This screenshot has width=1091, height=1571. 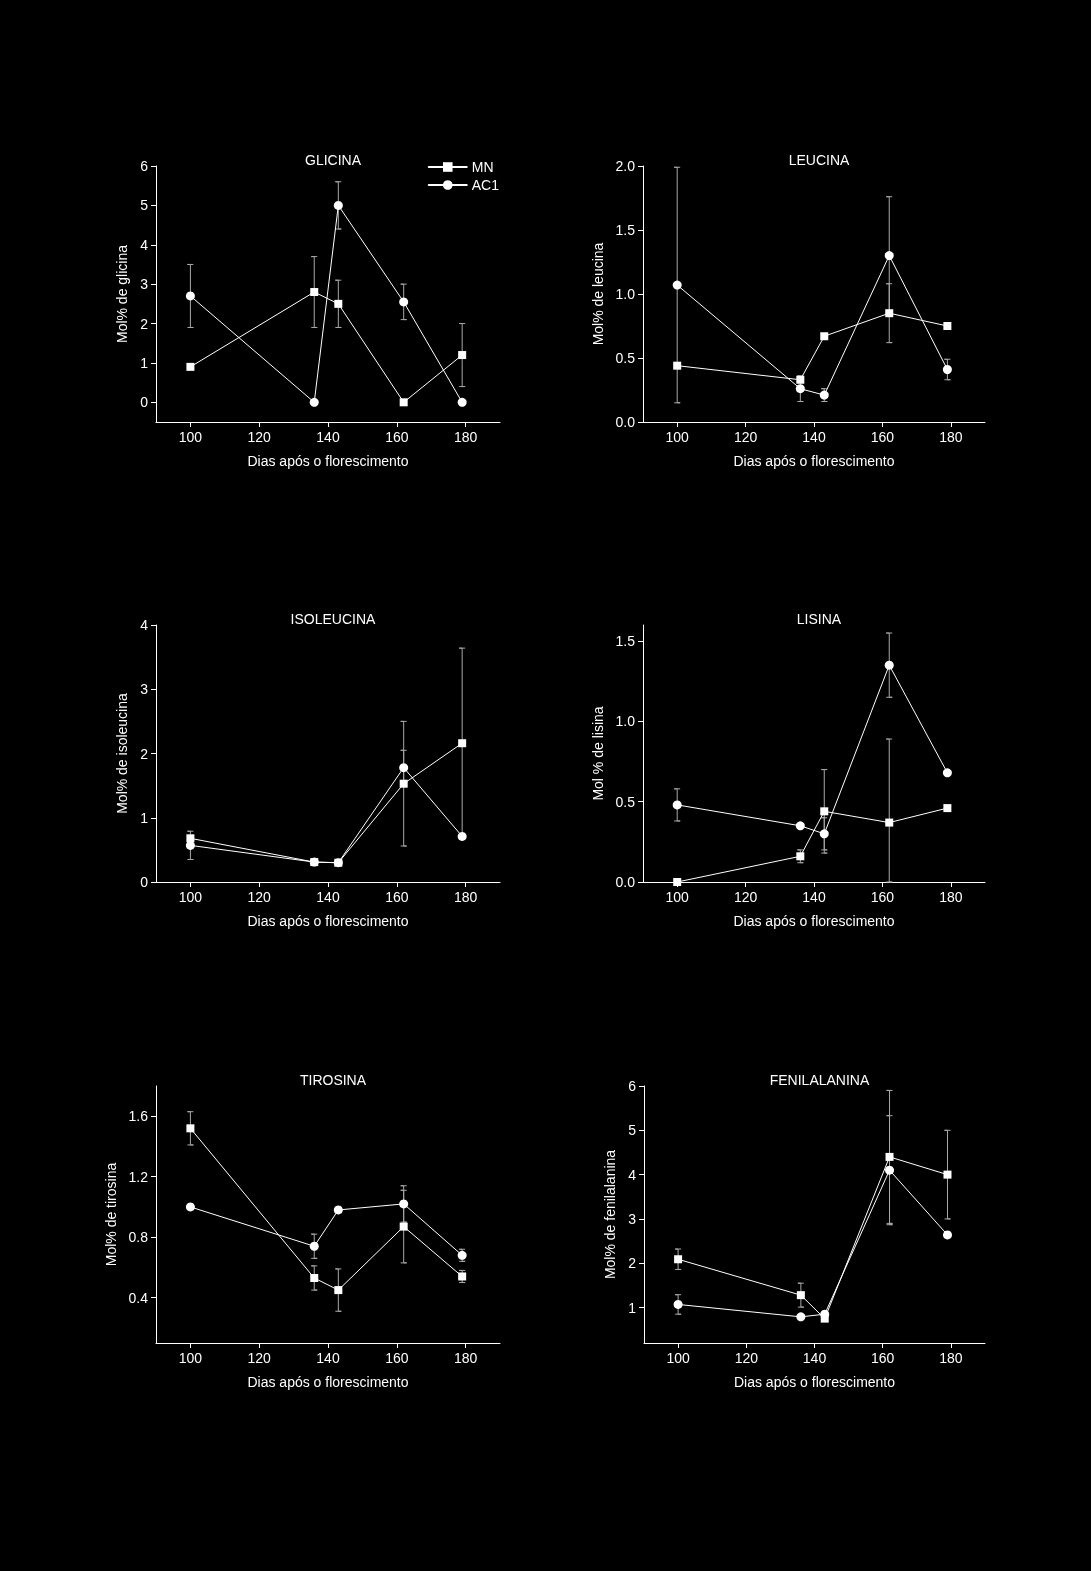 What do you see at coordinates (610, 1214) in the screenshot?
I see `y-axis-title: Mol% de fenilalanina` at bounding box center [610, 1214].